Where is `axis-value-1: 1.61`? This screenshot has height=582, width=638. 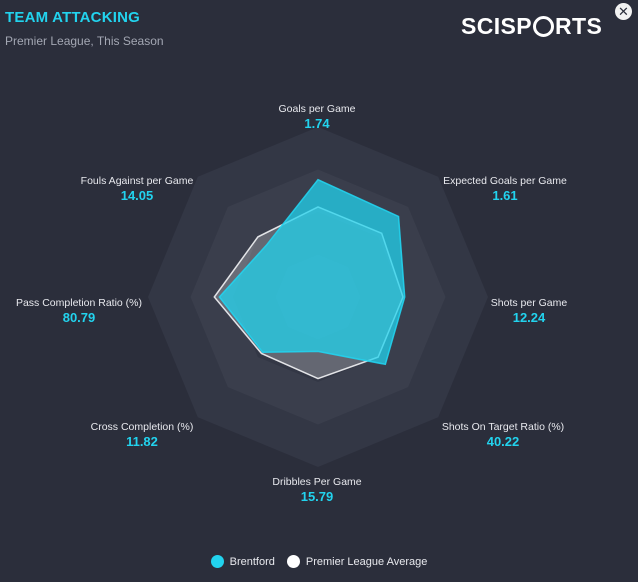 axis-value-1: 1.61 is located at coordinates (504, 195).